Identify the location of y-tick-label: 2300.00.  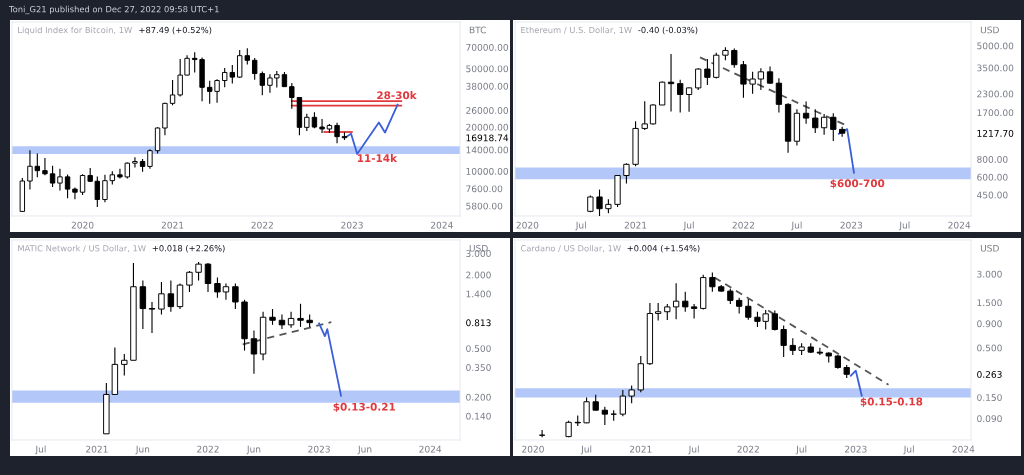
(995, 94).